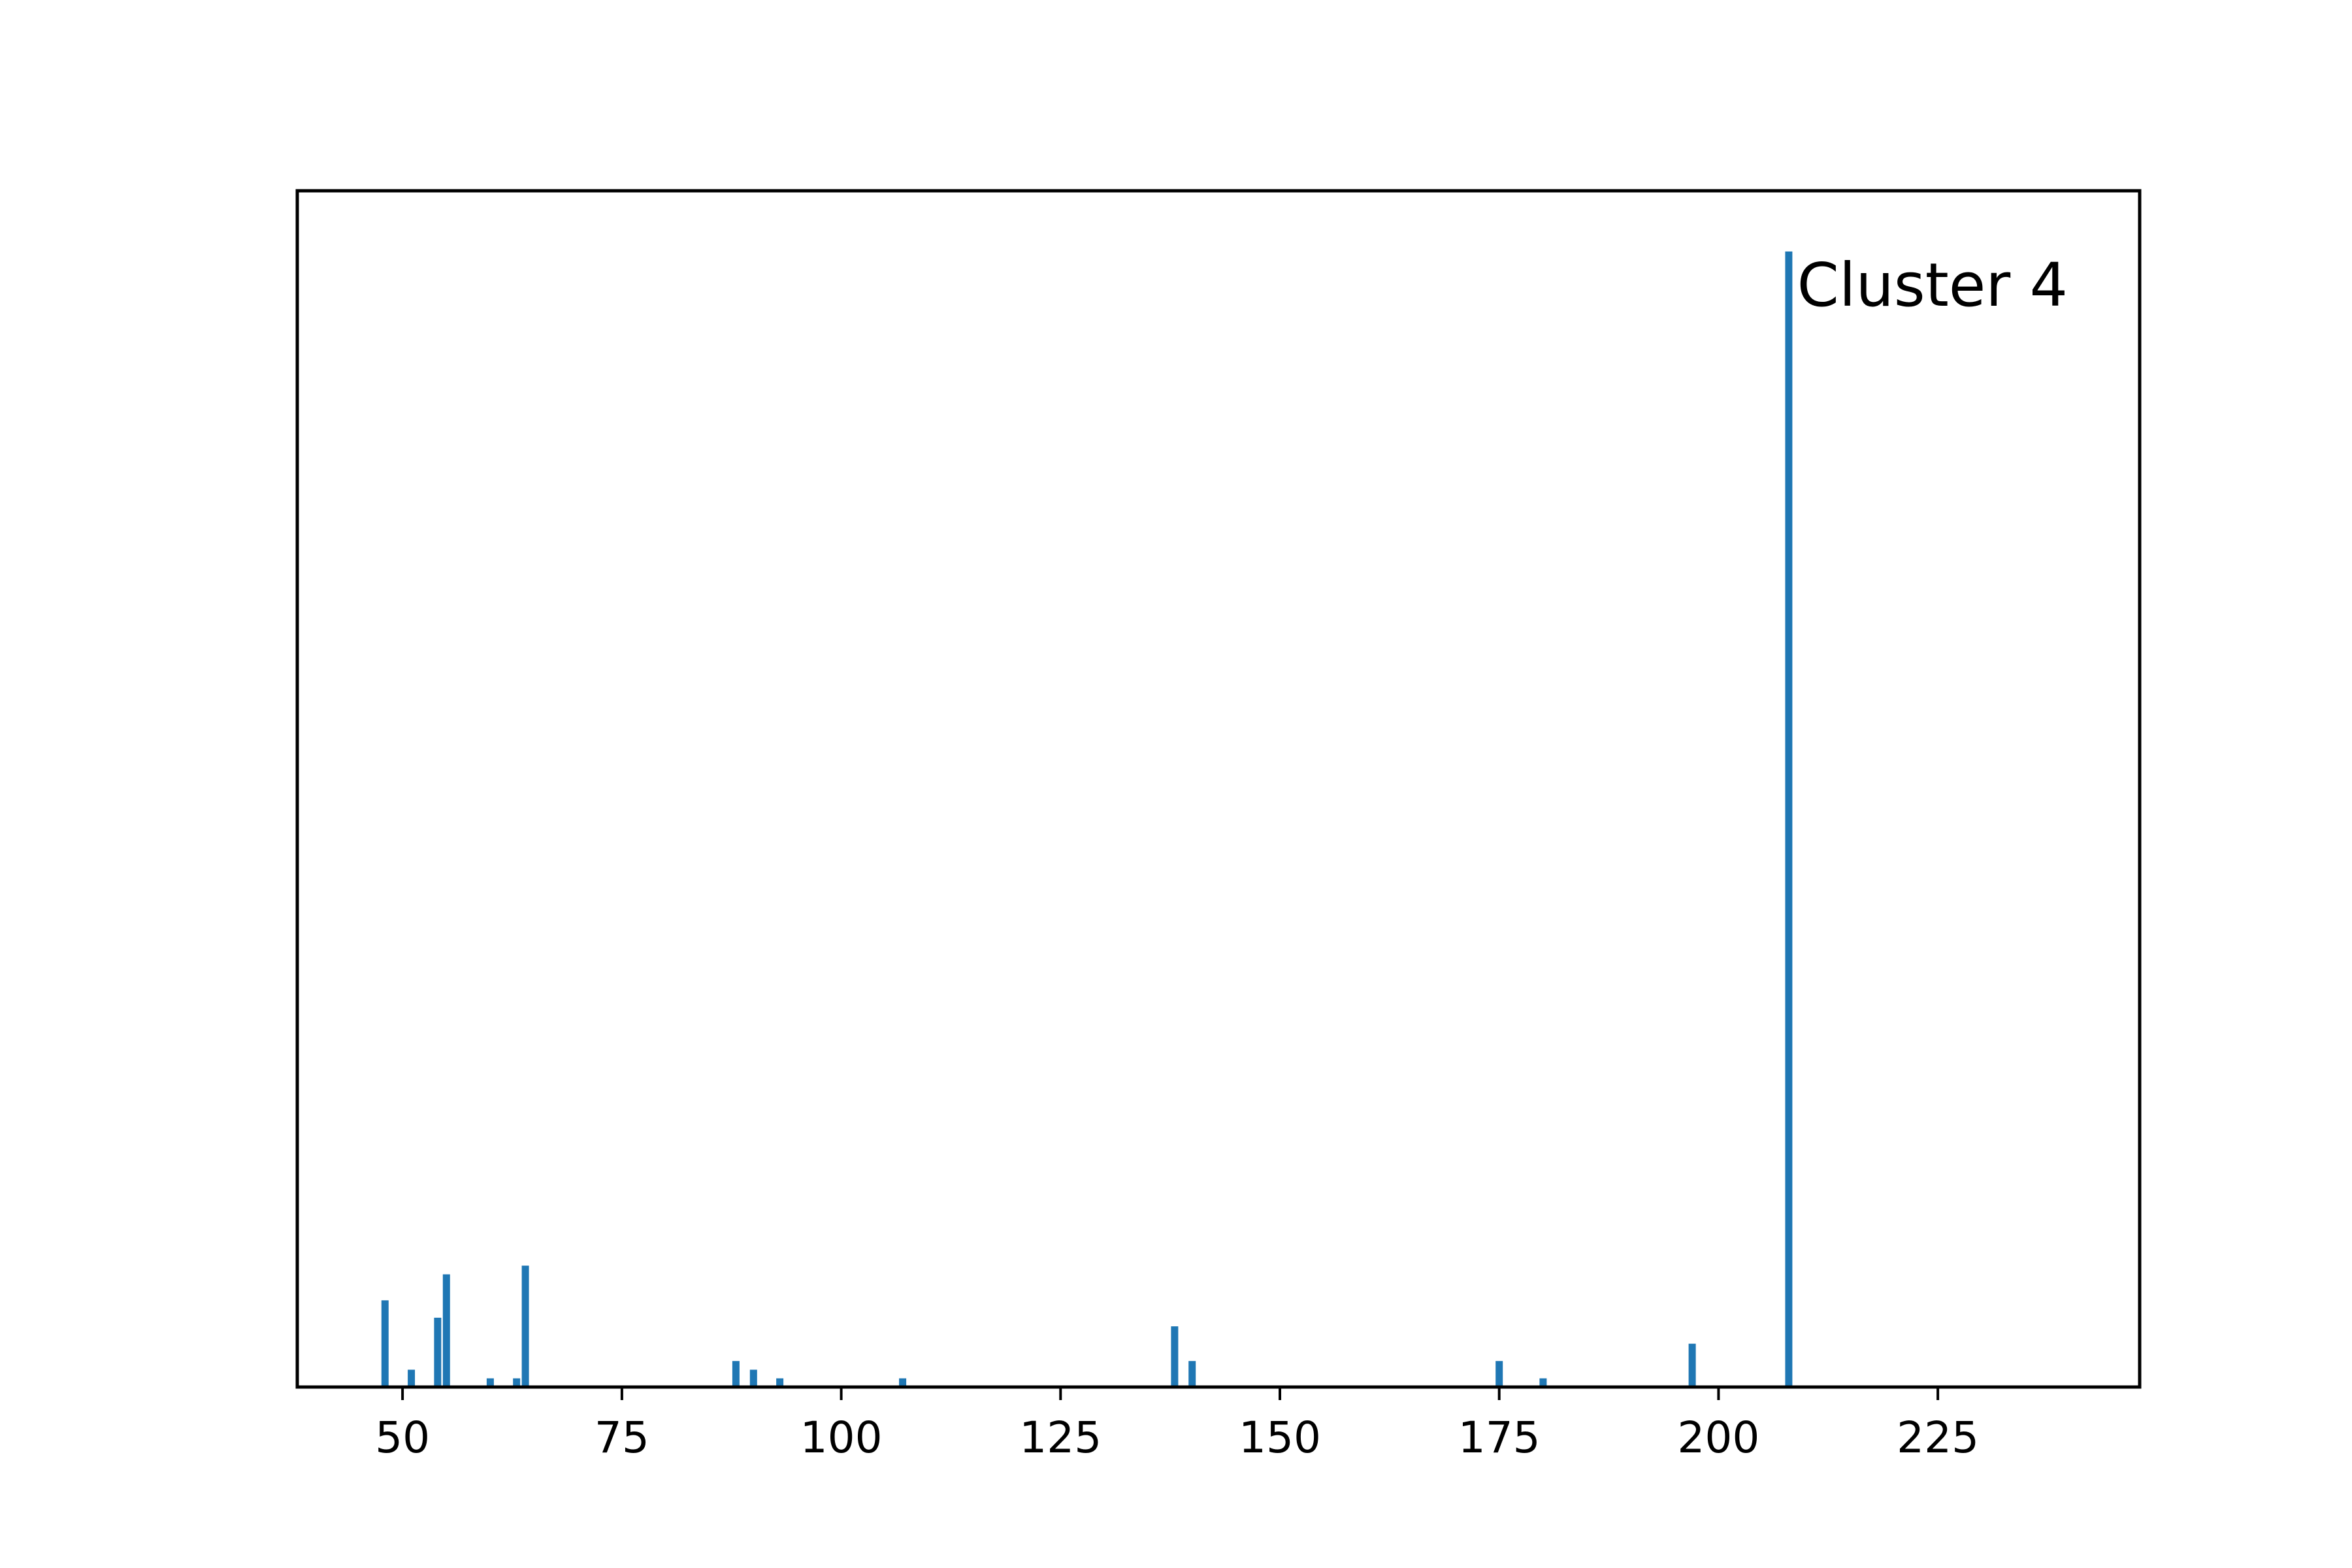  What do you see at coordinates (1499, 1438) in the screenshot?
I see `x-tick-label-175: 175` at bounding box center [1499, 1438].